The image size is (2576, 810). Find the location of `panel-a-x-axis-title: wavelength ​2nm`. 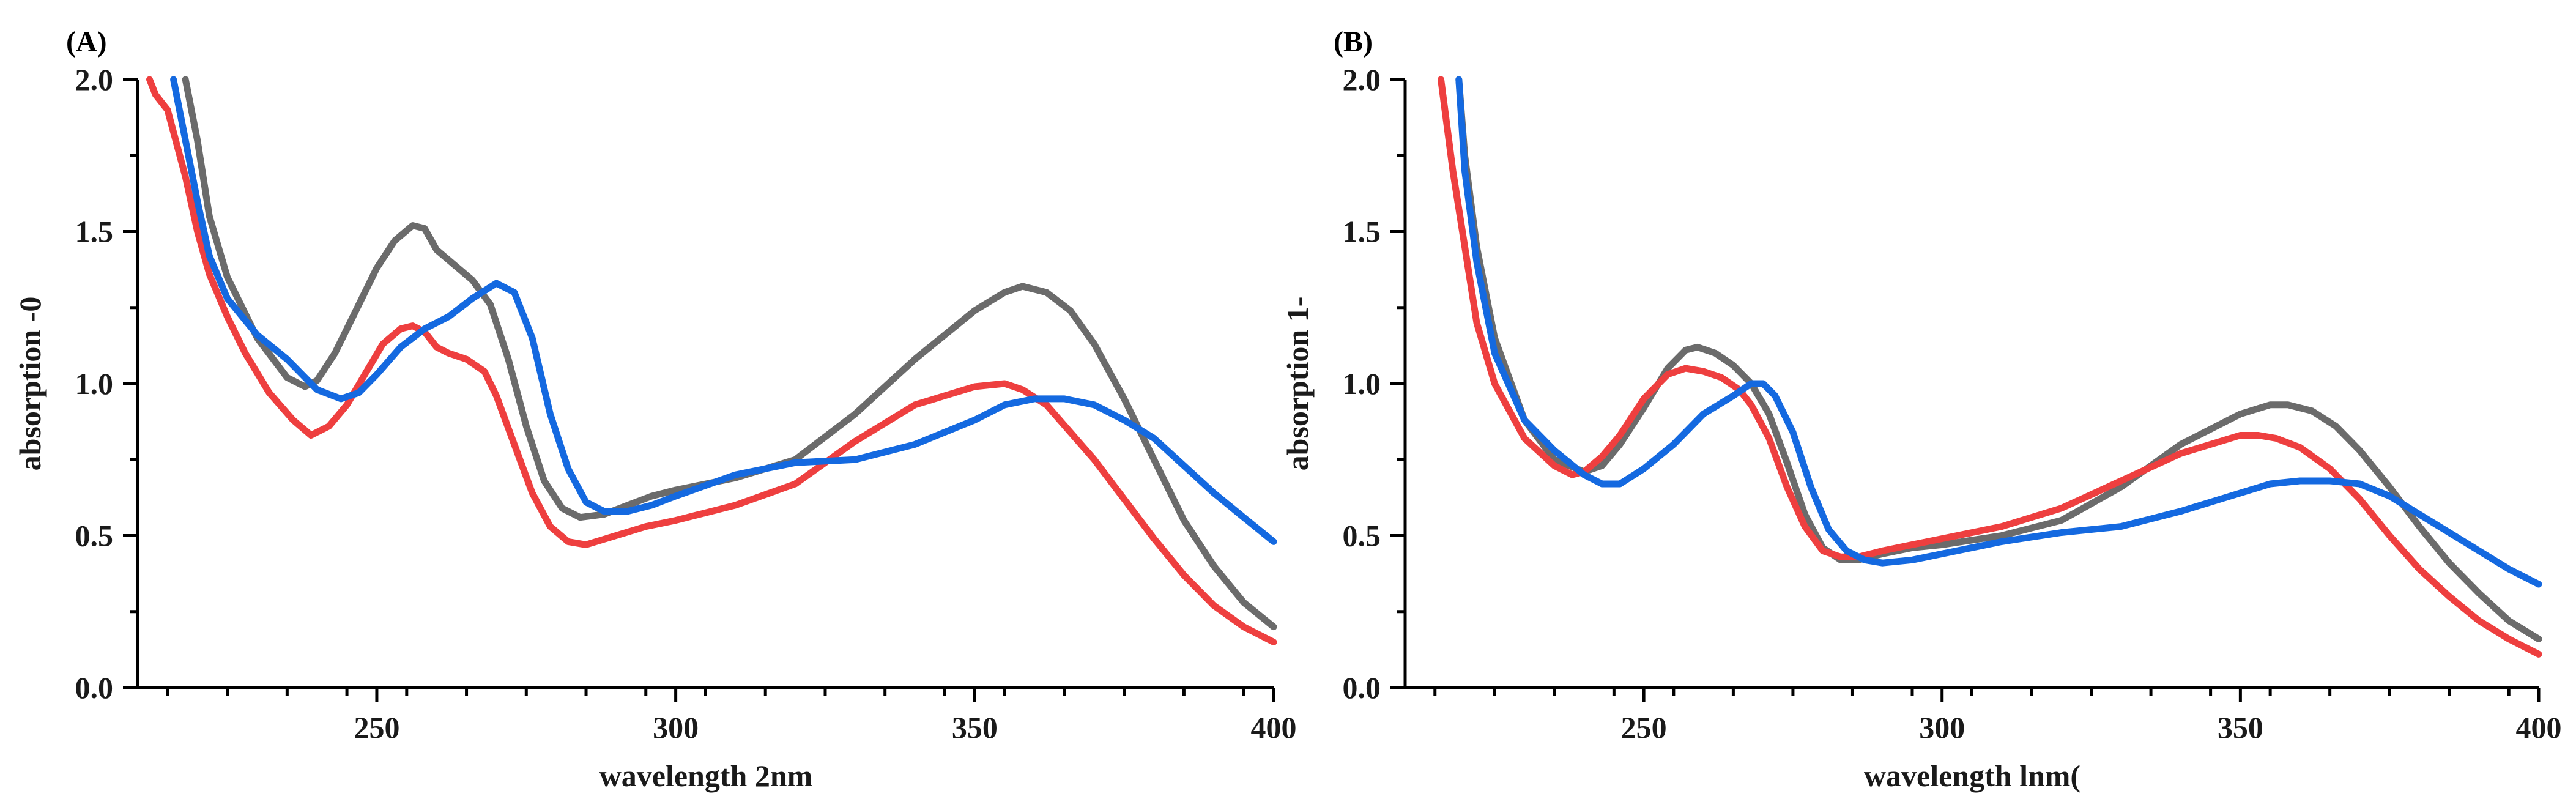

panel-a-x-axis-title: wavelength ​2nm is located at coordinates (706, 776).